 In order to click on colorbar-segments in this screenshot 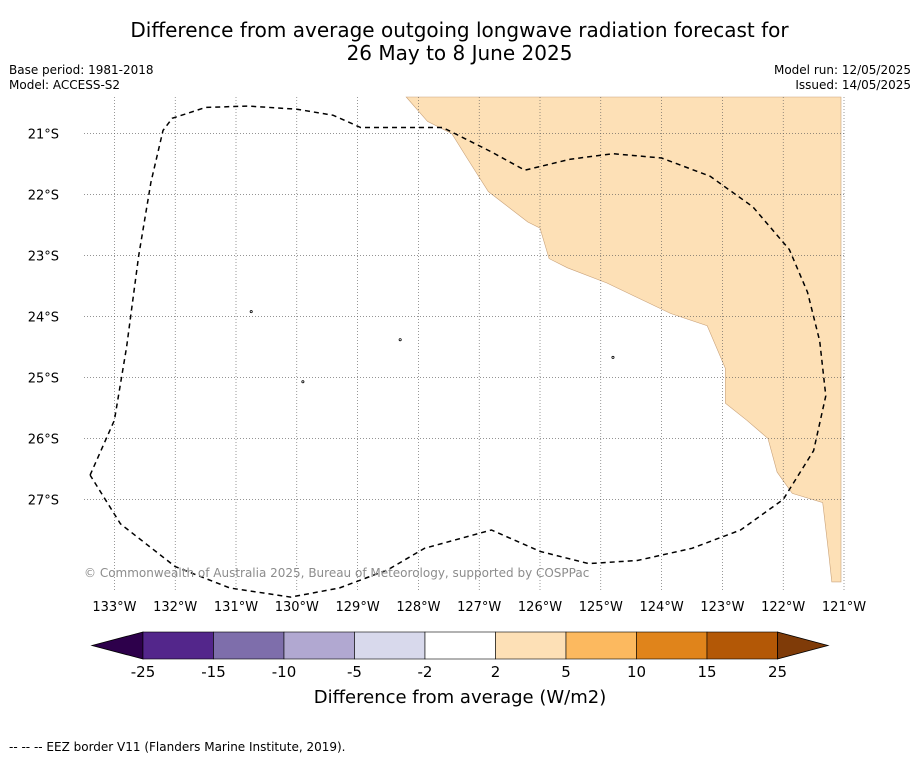, I will do `click(460, 645)`.